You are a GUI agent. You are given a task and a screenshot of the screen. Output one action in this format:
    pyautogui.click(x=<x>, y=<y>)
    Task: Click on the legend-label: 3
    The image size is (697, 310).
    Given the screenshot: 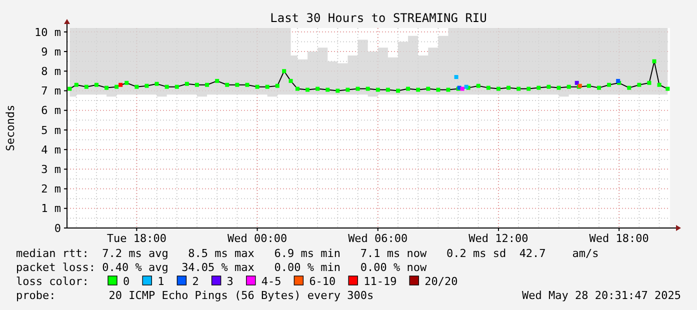 What is the action you would take?
    pyautogui.click(x=230, y=281)
    